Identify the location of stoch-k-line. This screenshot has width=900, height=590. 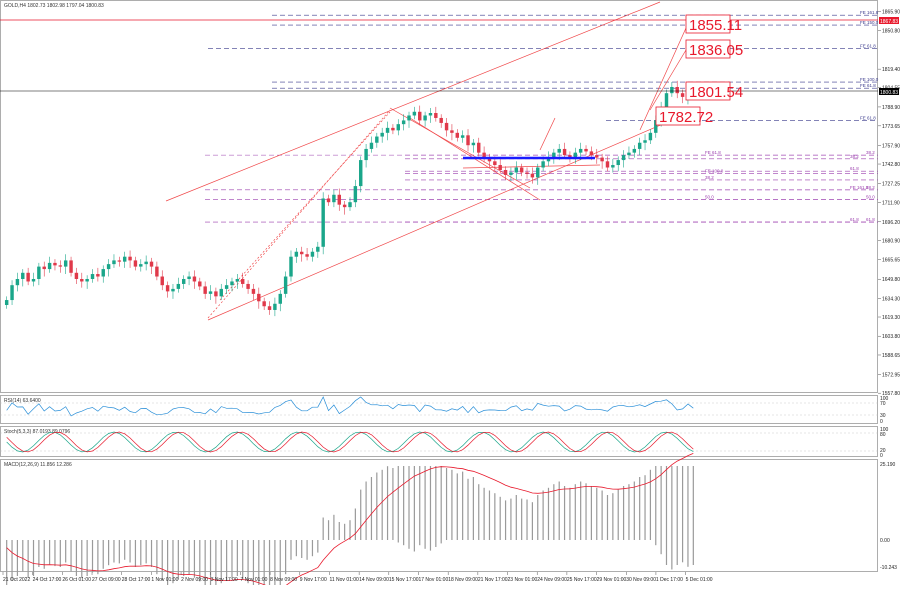
(350, 442).